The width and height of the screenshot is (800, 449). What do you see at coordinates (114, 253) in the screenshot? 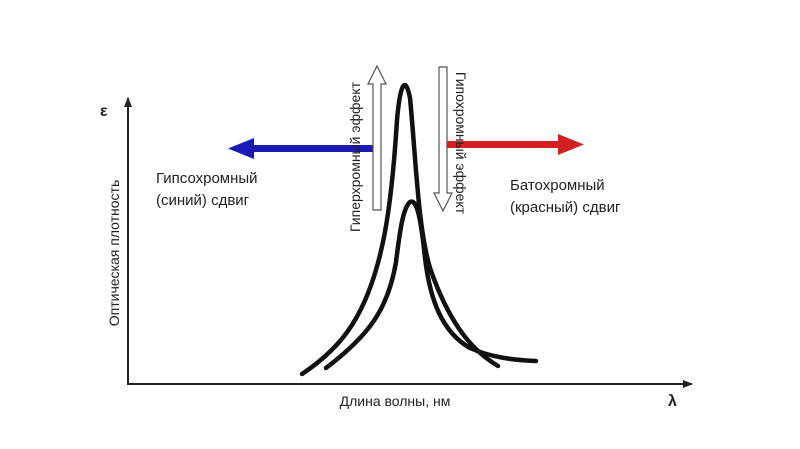
I see `y-axis-label: Оптическая плотность` at bounding box center [114, 253].